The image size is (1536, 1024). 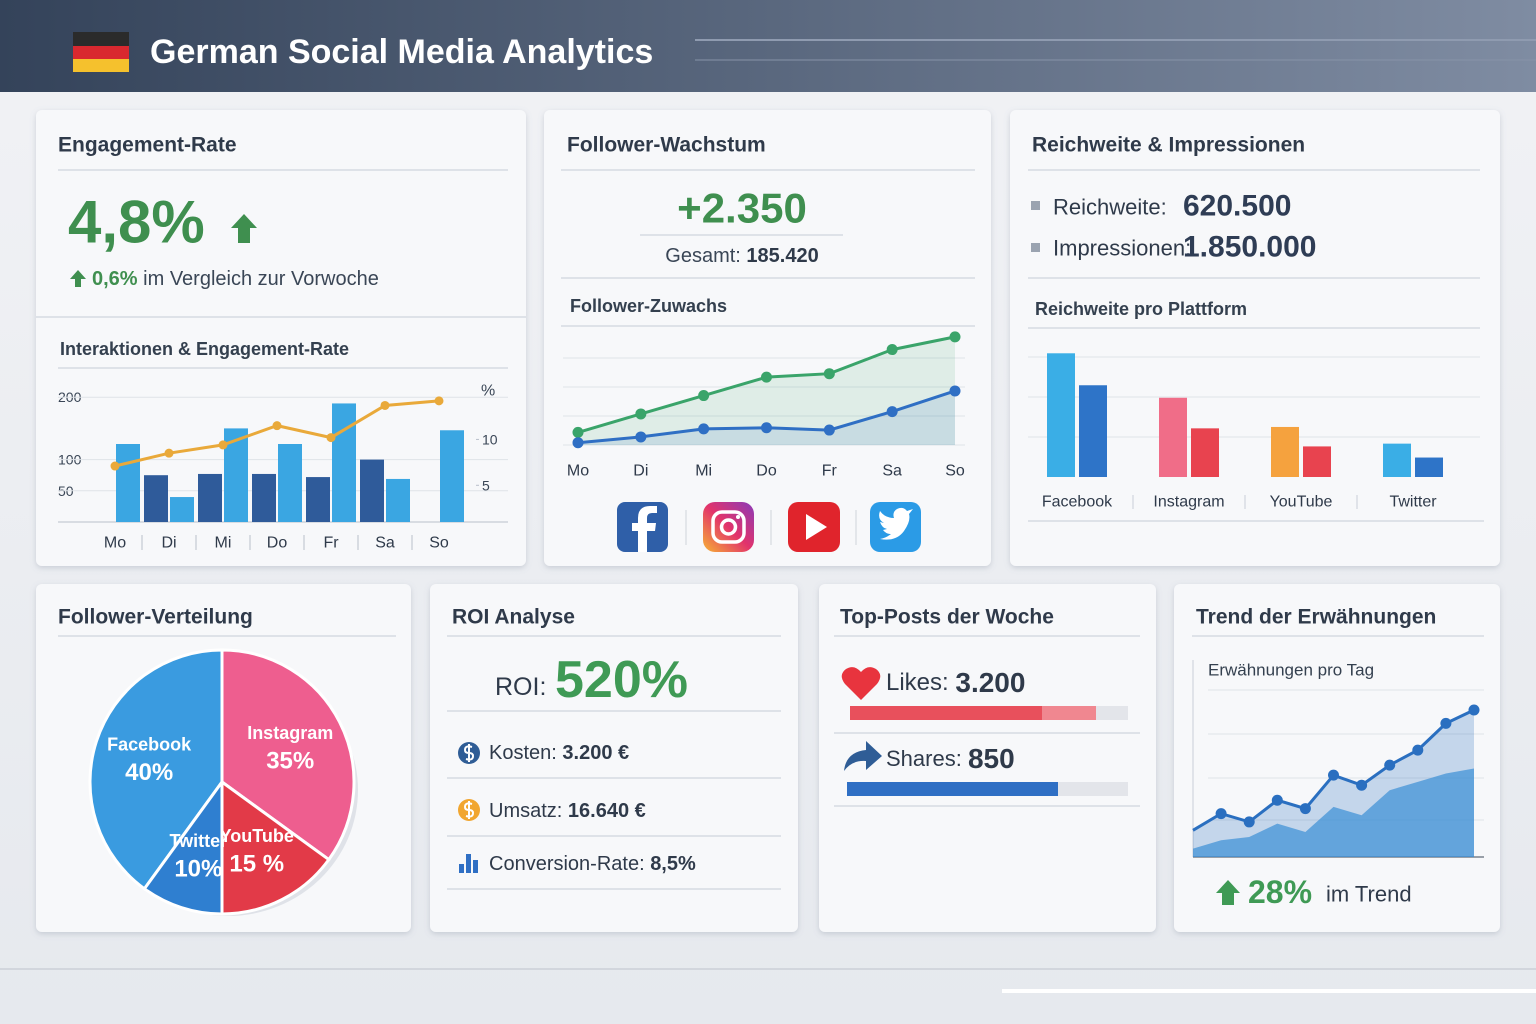 What do you see at coordinates (1291, 670) in the screenshot?
I see `chart-title: Erwähnungen pro Tag` at bounding box center [1291, 670].